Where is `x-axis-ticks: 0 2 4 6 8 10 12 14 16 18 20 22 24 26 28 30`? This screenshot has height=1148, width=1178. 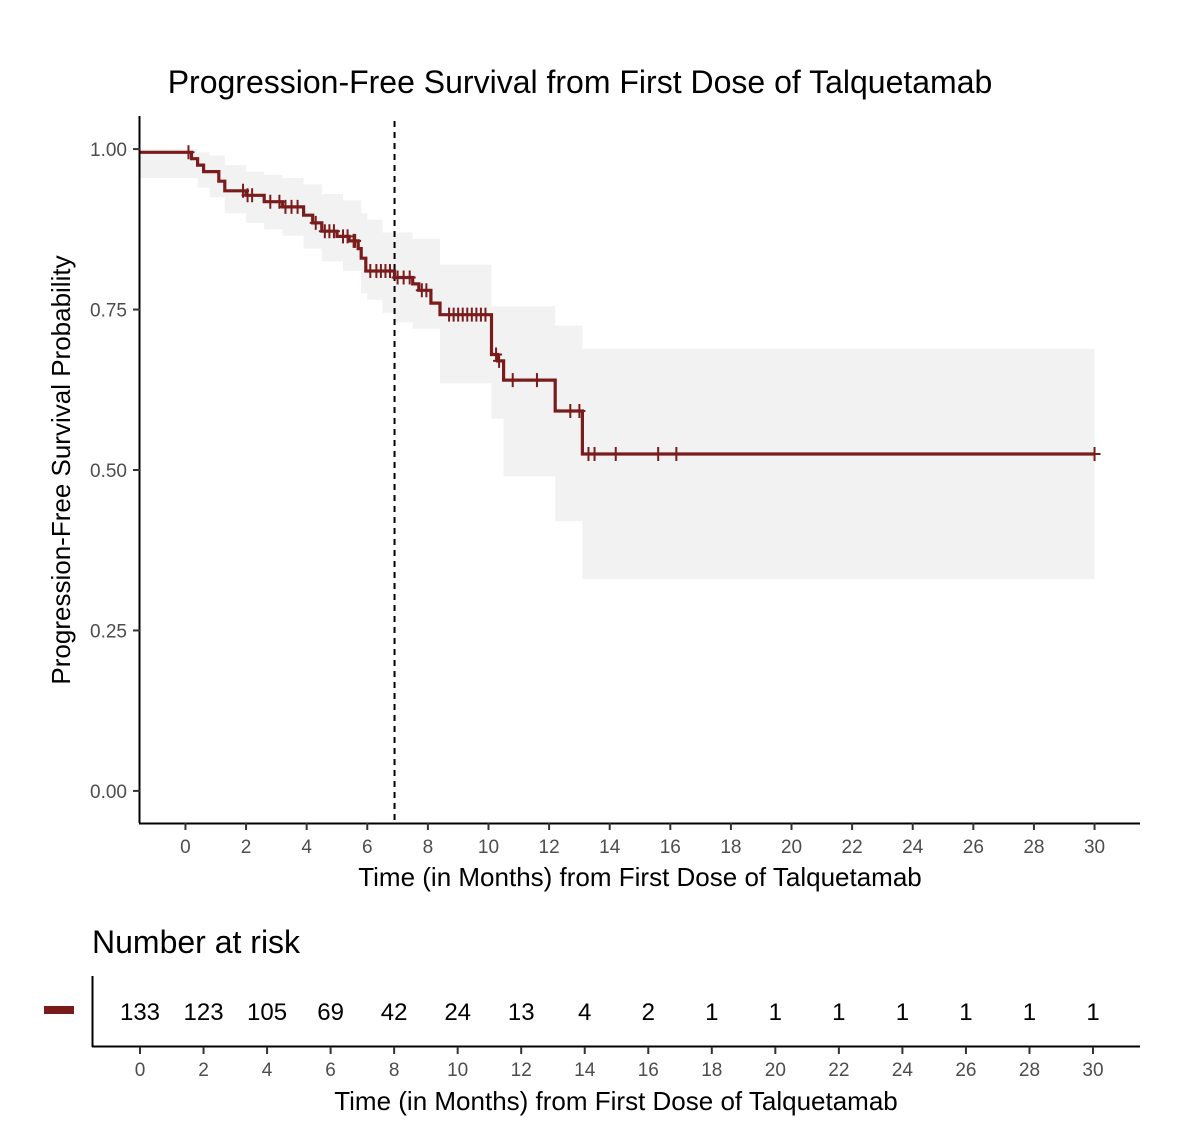 x-axis-ticks: 0 2 4 6 8 10 12 14 16 18 20 22 24 26 28 30 is located at coordinates (642, 840).